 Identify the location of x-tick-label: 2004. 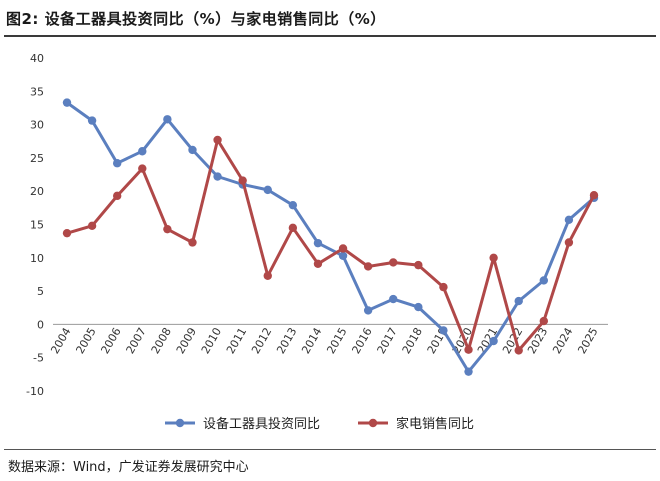
(60, 340).